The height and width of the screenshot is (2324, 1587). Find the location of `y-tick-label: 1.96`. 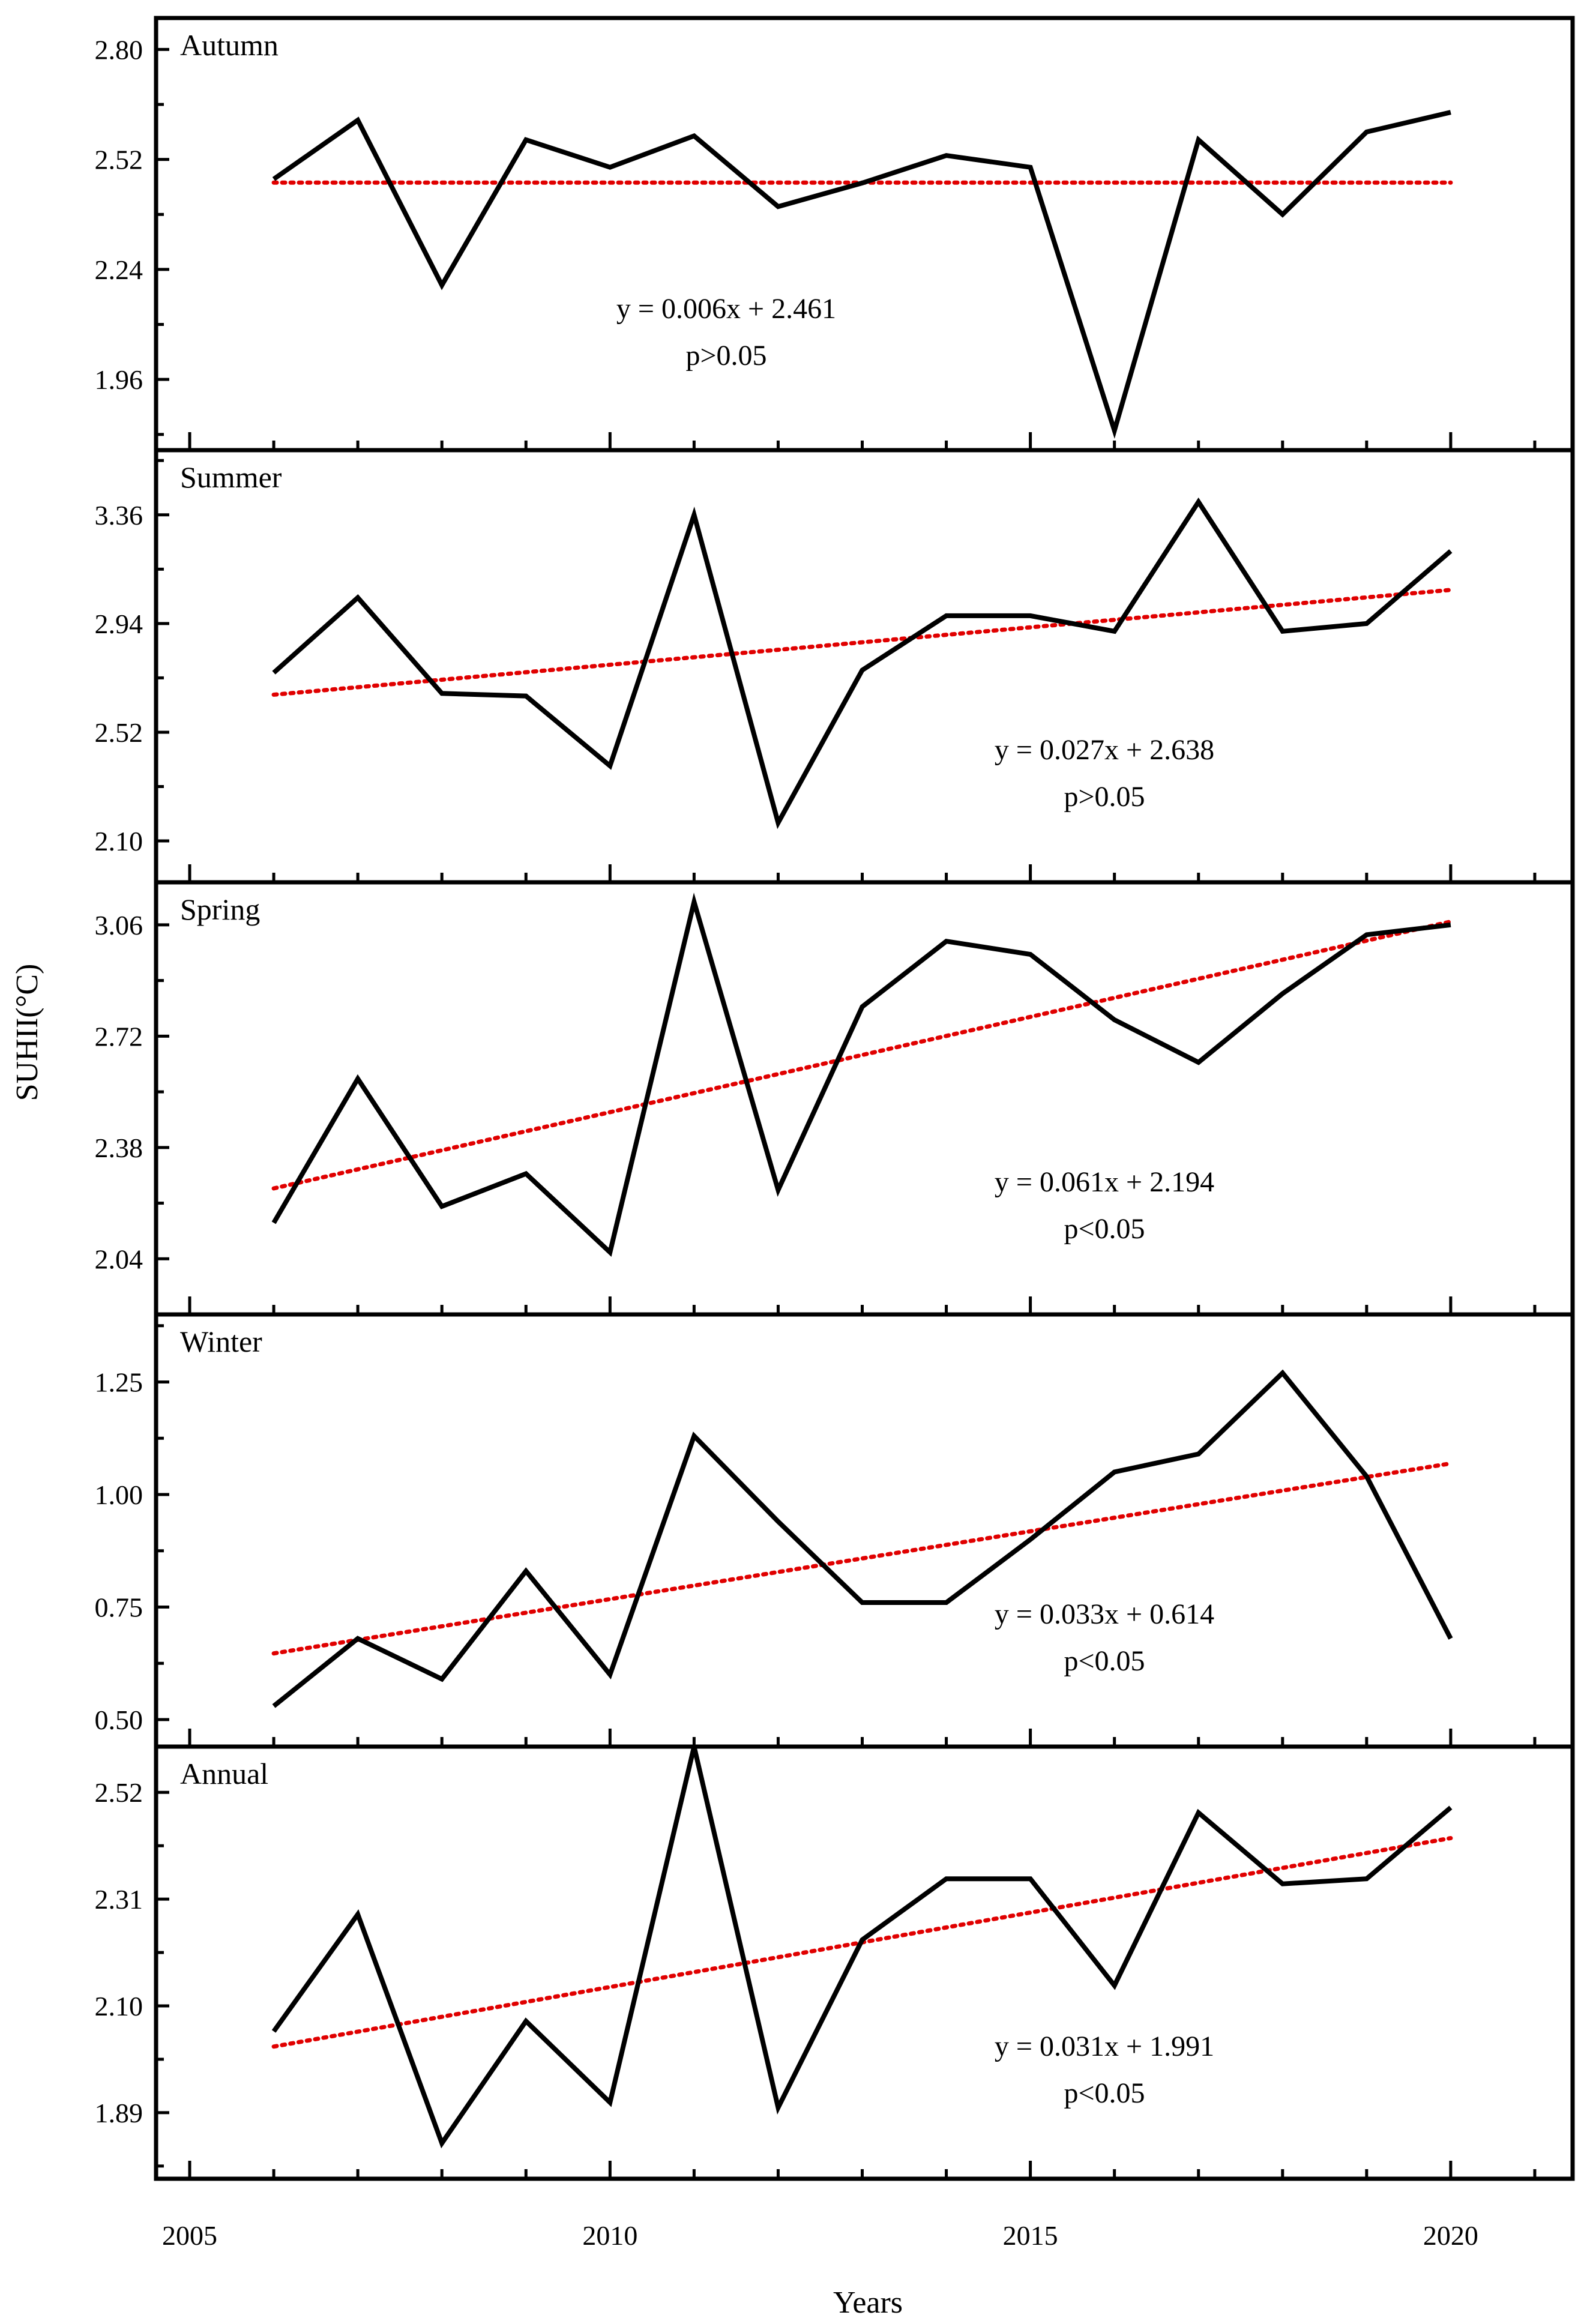

y-tick-label: 1.96 is located at coordinates (119, 379).